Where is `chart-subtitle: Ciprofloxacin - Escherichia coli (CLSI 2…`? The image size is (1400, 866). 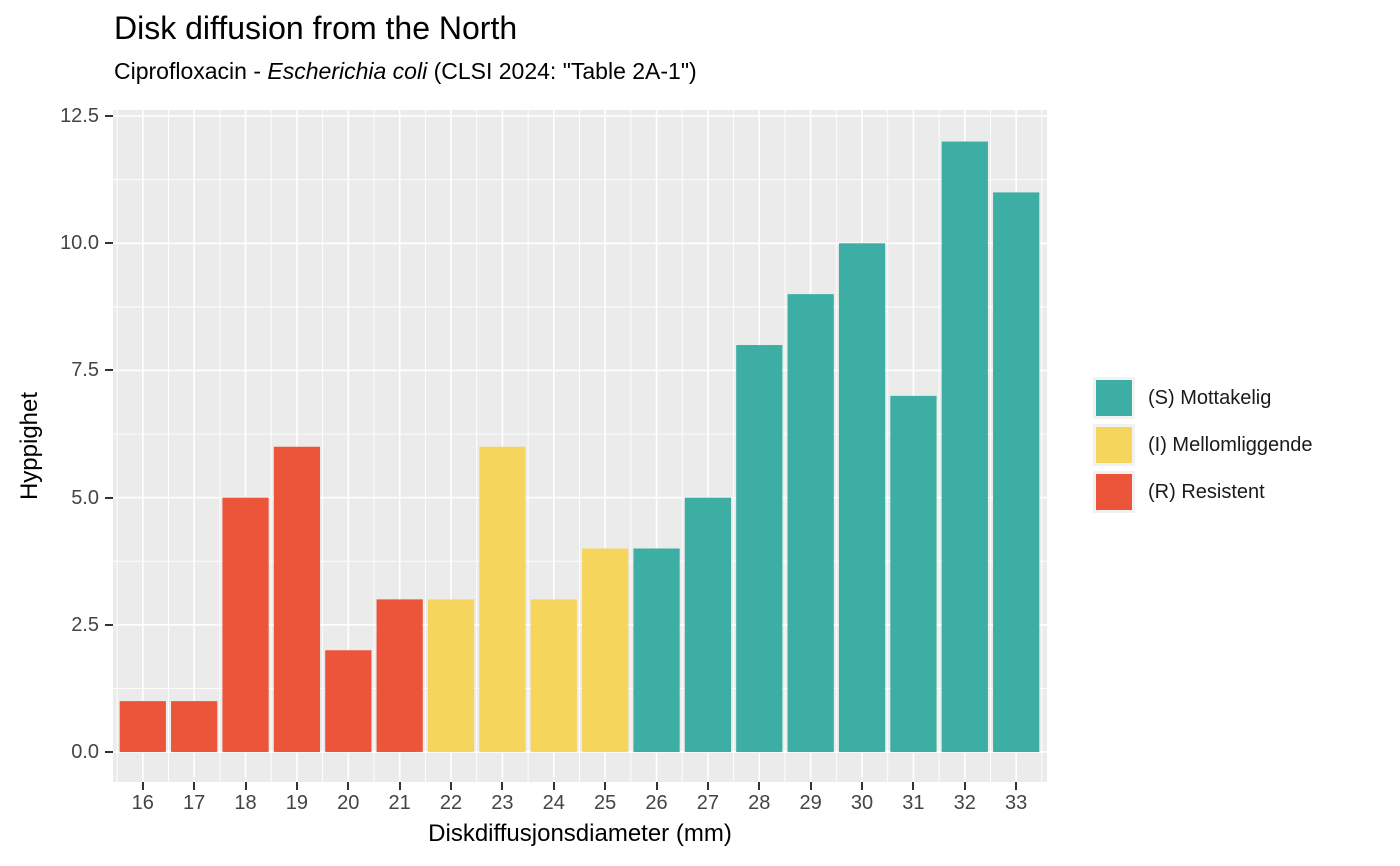
chart-subtitle: Ciprofloxacin - Escherichia coli (CLSI 2… is located at coordinates (405, 72).